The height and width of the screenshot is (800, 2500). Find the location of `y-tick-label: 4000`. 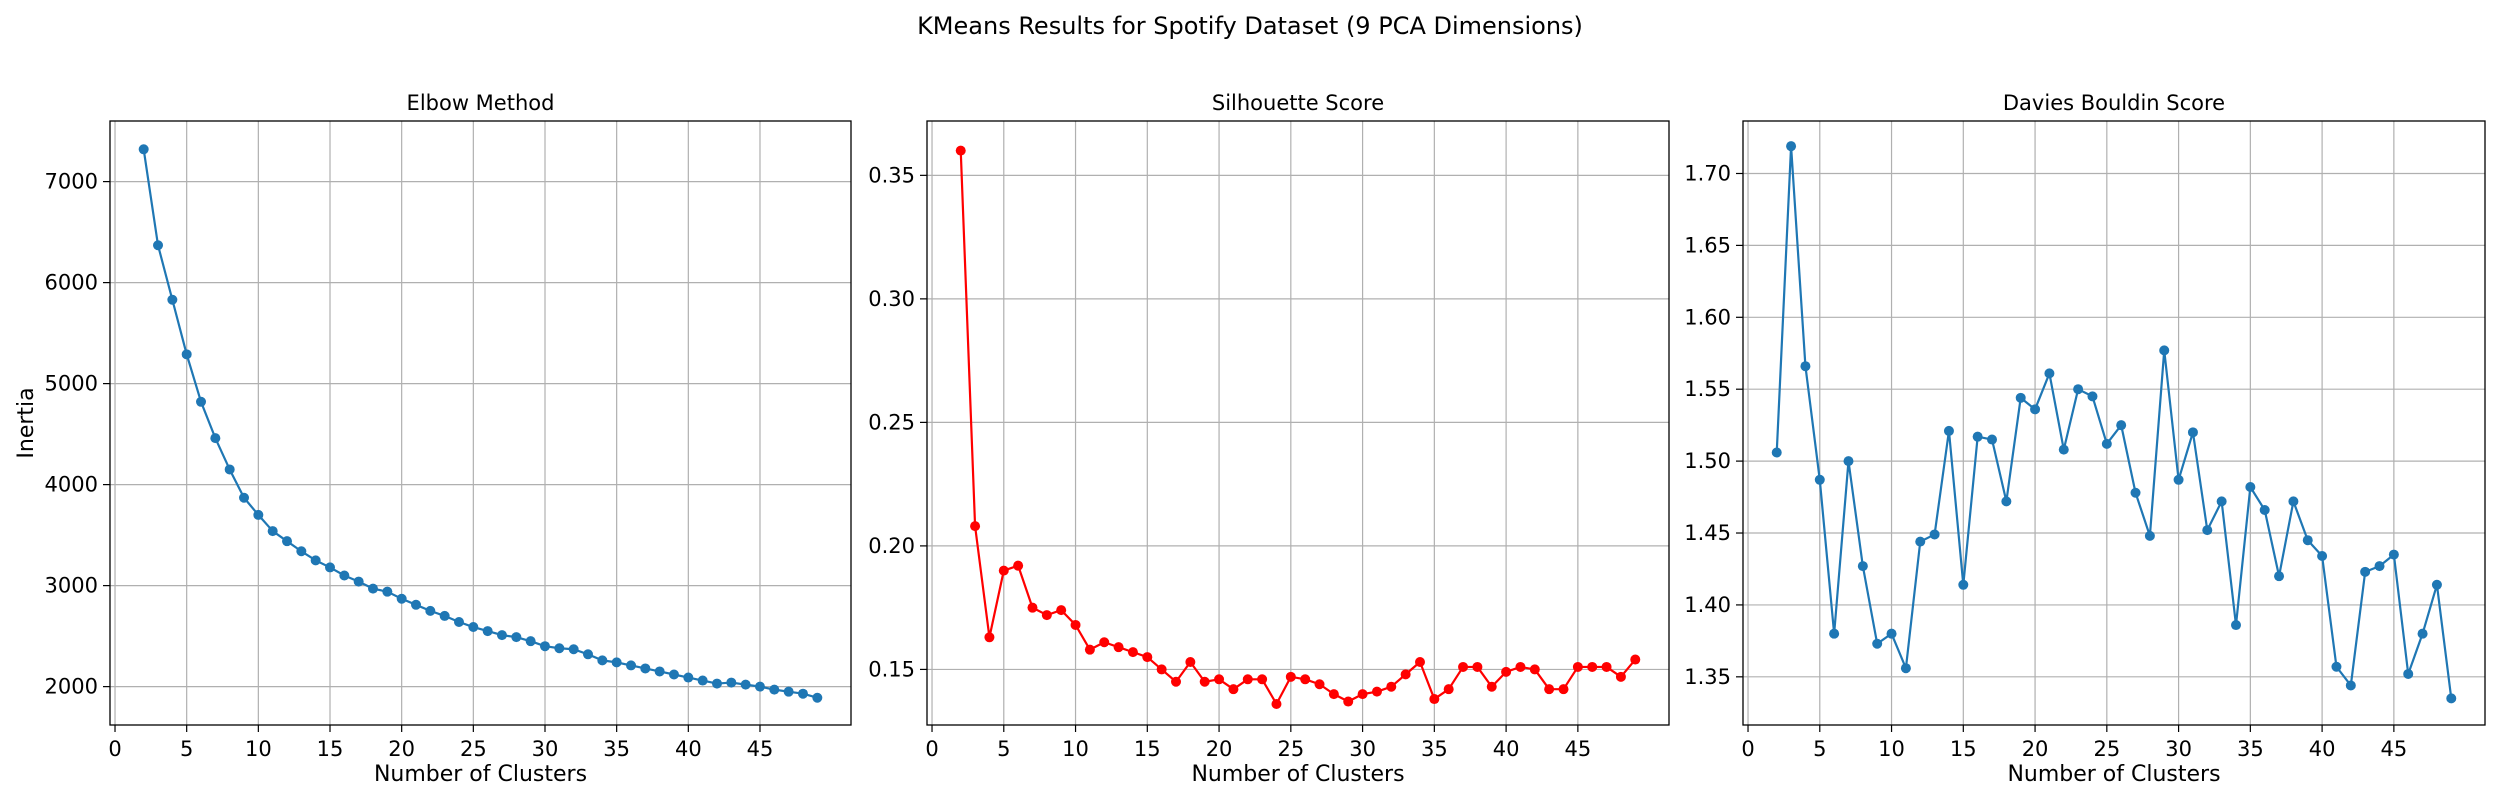

y-tick-label: 4000 is located at coordinates (71, 485).